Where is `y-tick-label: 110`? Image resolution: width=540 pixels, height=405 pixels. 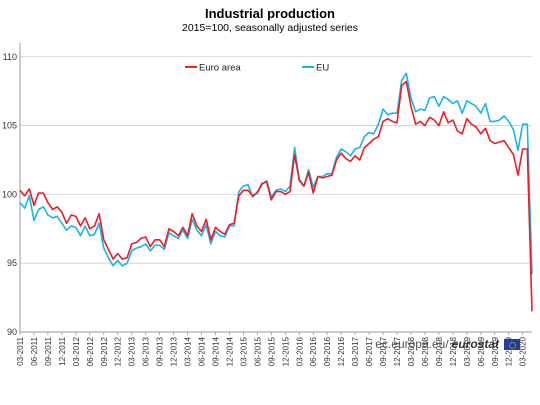
y-tick-label: 110 is located at coordinates (10, 57).